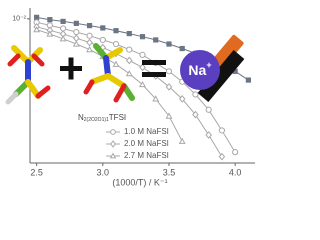 The width and height of the screenshot is (320, 240). Describe the element at coordinates (109, 73) in the screenshot. I see `molecule-right` at that location.